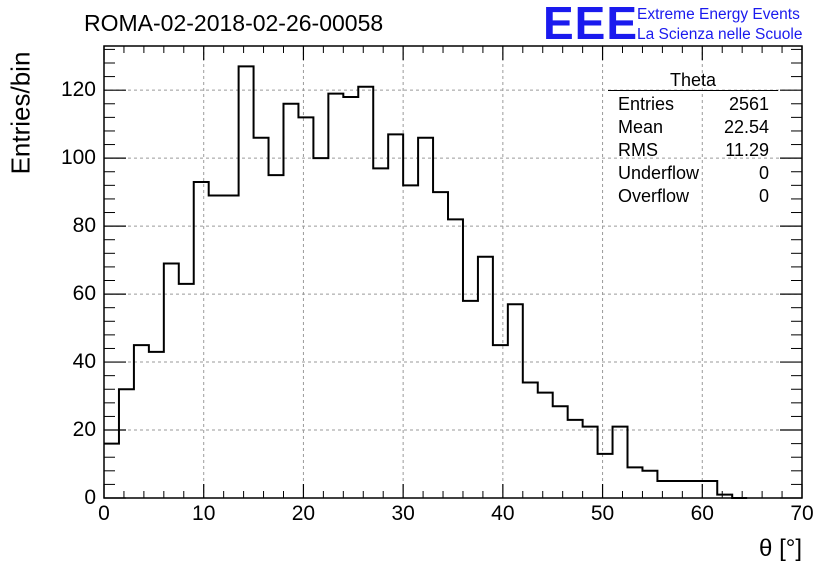 The image size is (836, 572). I want to click on stats-label: Underflow, so click(659, 173).